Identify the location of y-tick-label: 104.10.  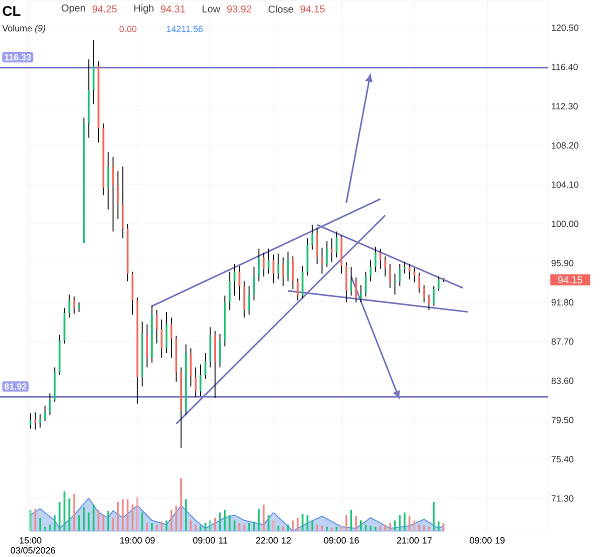
(565, 184).